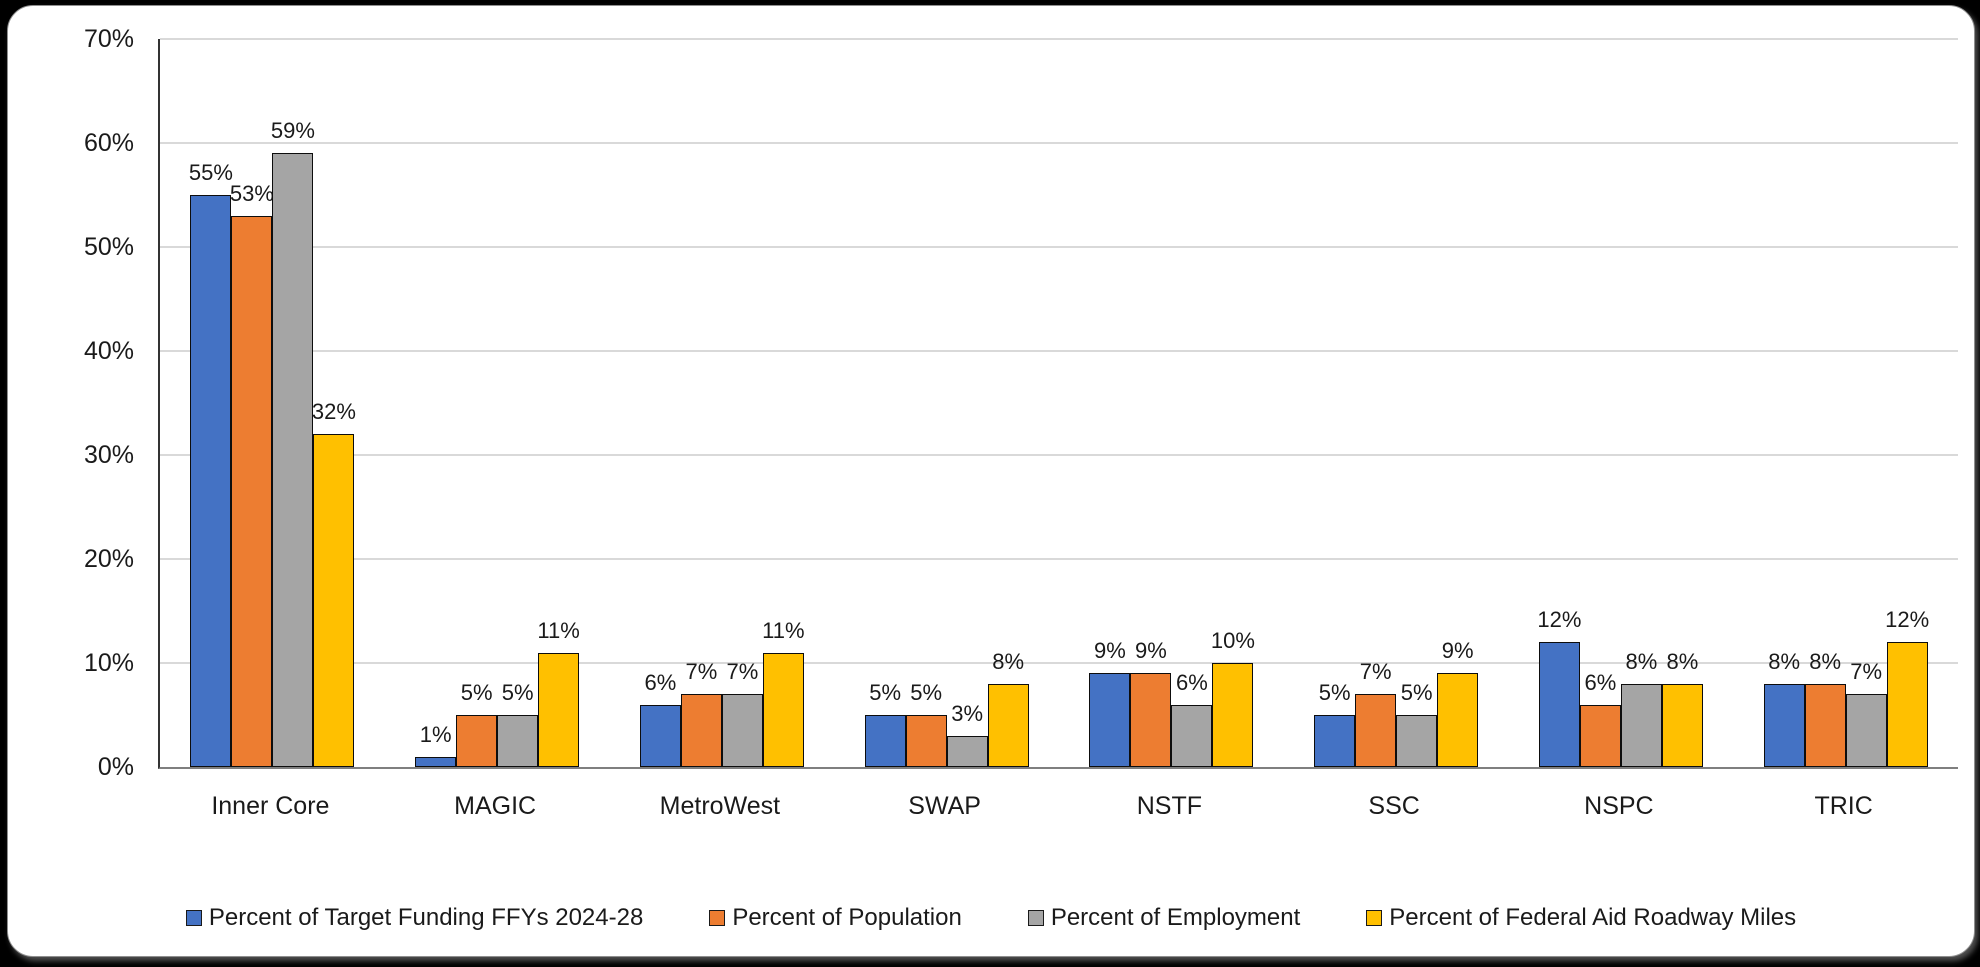 The image size is (1980, 967). What do you see at coordinates (495, 806) in the screenshot?
I see `category-label-magic: MAGIC` at bounding box center [495, 806].